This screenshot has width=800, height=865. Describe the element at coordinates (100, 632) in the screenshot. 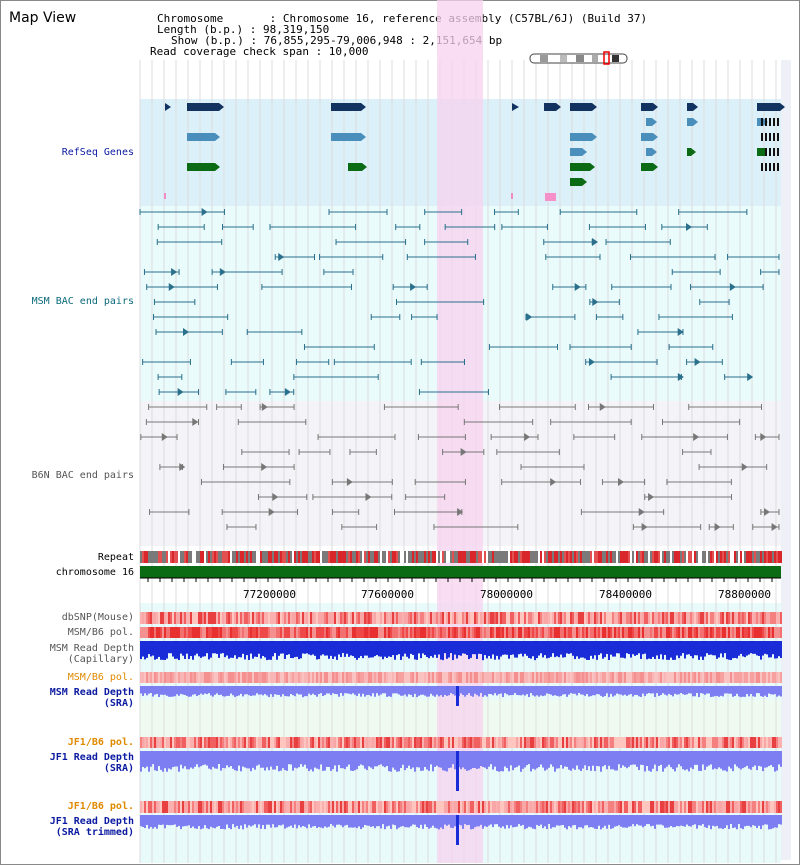

I see `label-msm-b6-pol-1: MSM/B6 pol.` at that location.